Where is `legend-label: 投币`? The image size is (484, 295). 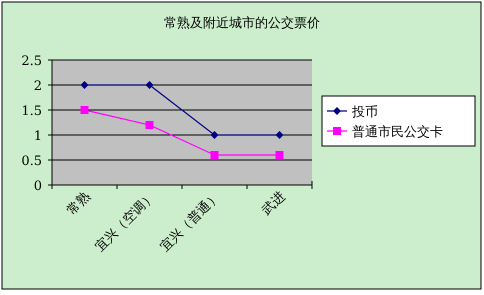
legend-label: 投币 is located at coordinates (364, 112).